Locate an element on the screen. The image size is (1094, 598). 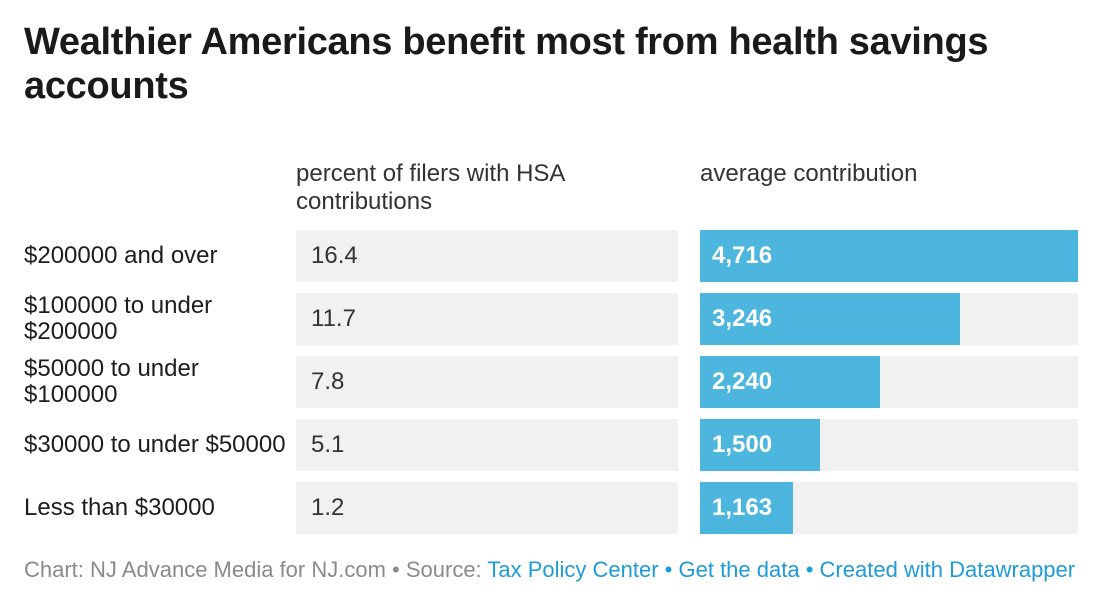
bar-track: 3,246 is located at coordinates (889, 319).